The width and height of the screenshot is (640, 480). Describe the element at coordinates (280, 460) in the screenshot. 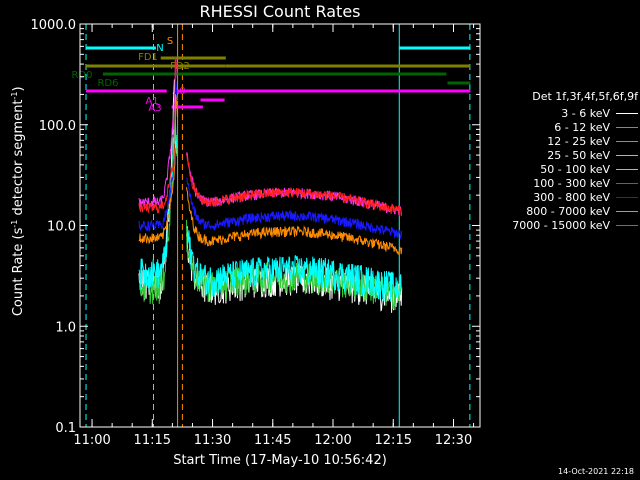

I see `x-axis-label: Start Time (17-May-10 10:56:42)` at that location.